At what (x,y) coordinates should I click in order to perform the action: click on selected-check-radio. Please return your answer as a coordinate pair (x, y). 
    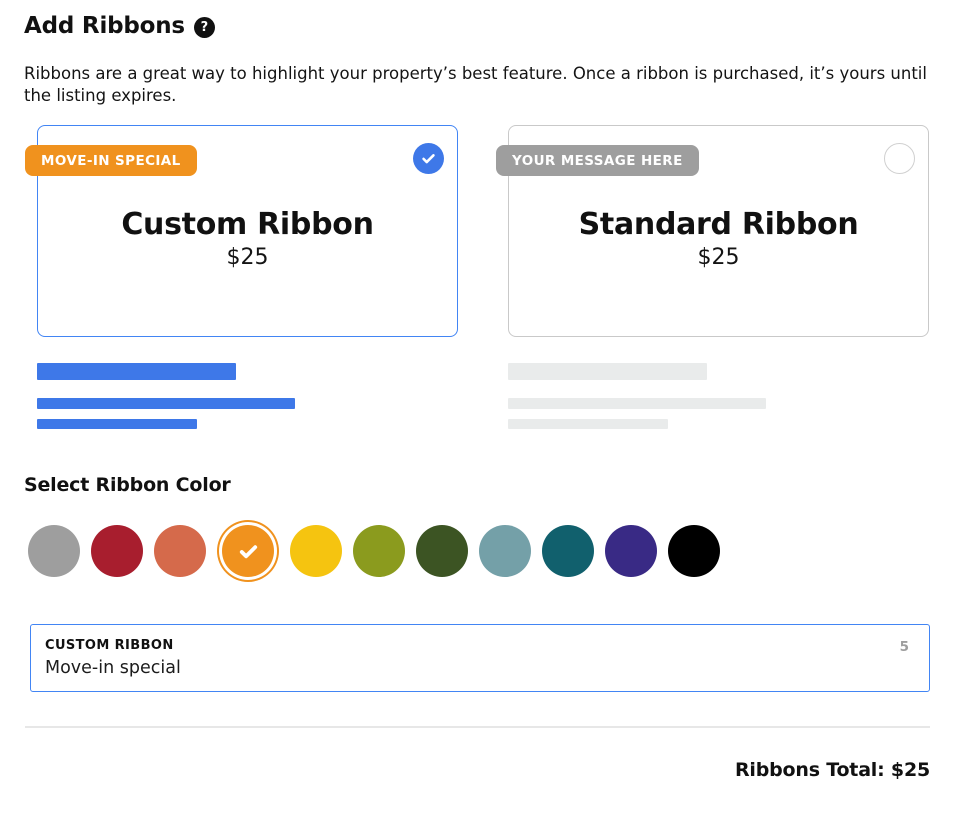
    Looking at the image, I should click on (428, 158).